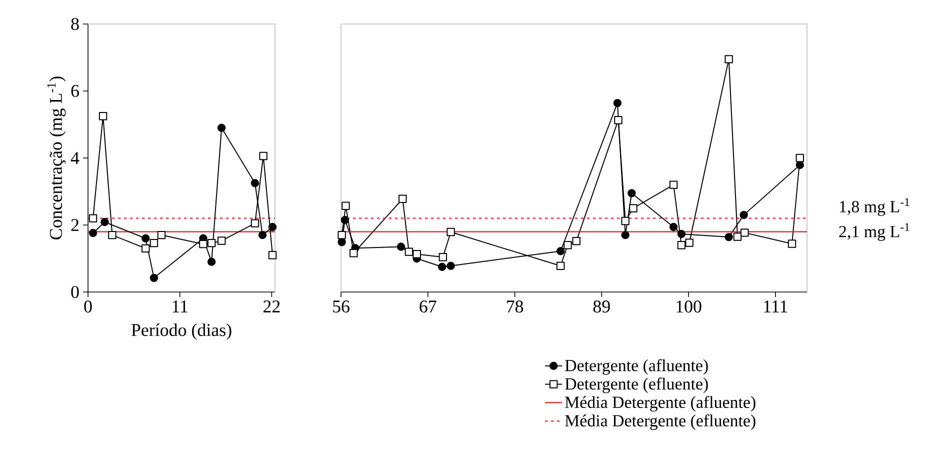 This screenshot has height=462, width=941. I want to click on y-tick-label: 0, so click(75, 292).